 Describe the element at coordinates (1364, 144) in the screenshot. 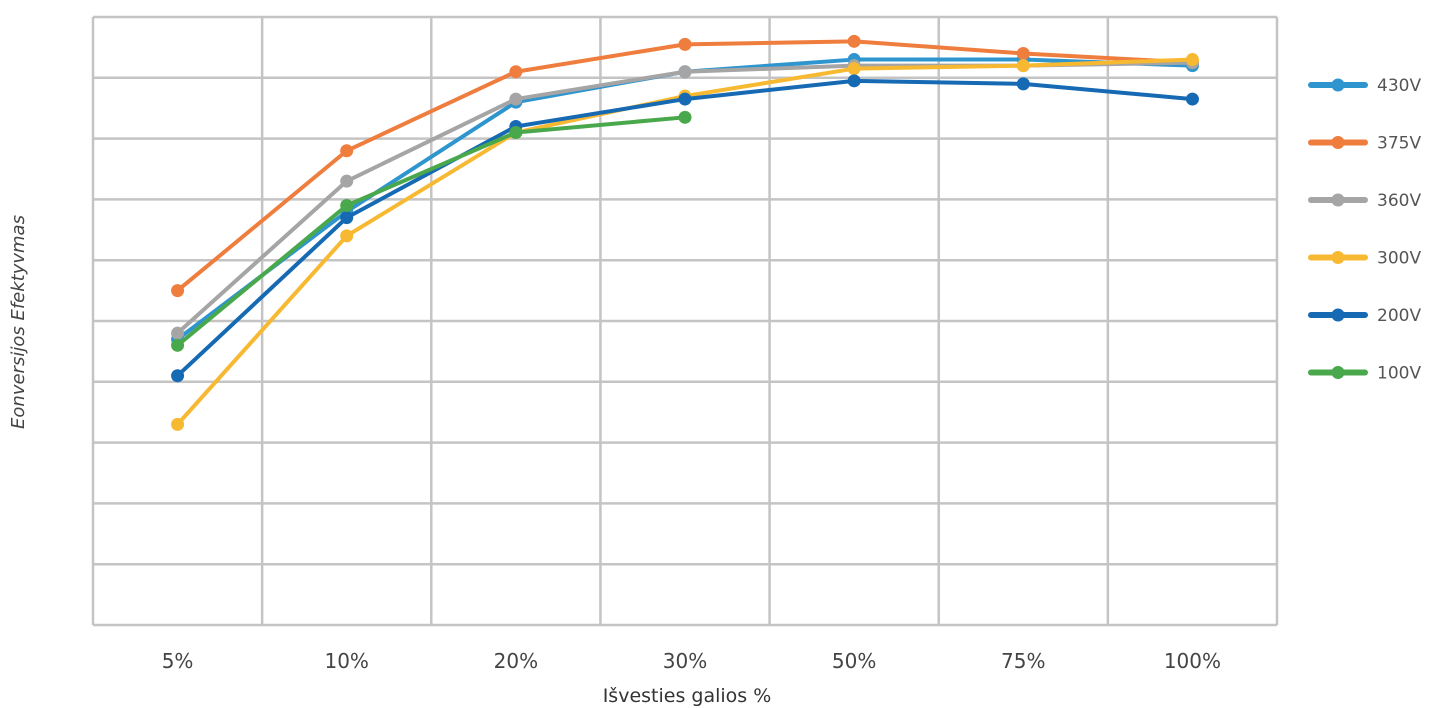

I see `legend-item: 375V` at that location.